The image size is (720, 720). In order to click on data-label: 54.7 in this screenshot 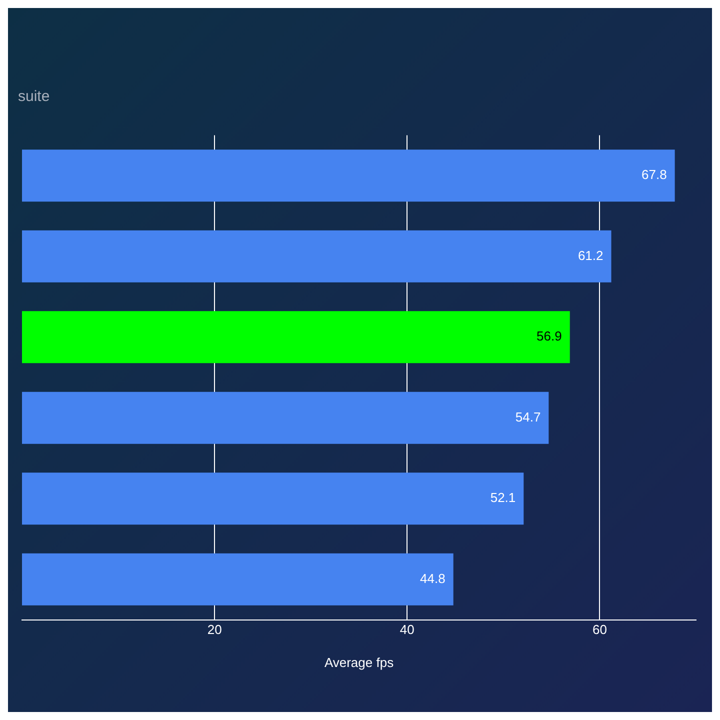, I will do `click(528, 416)`.